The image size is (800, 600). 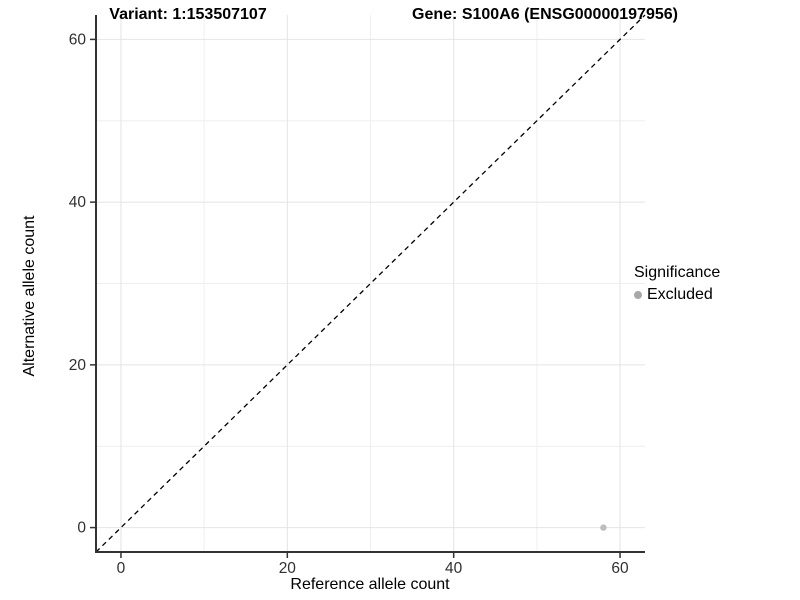 I want to click on legend-item-excluded: Excluded, so click(x=677, y=295).